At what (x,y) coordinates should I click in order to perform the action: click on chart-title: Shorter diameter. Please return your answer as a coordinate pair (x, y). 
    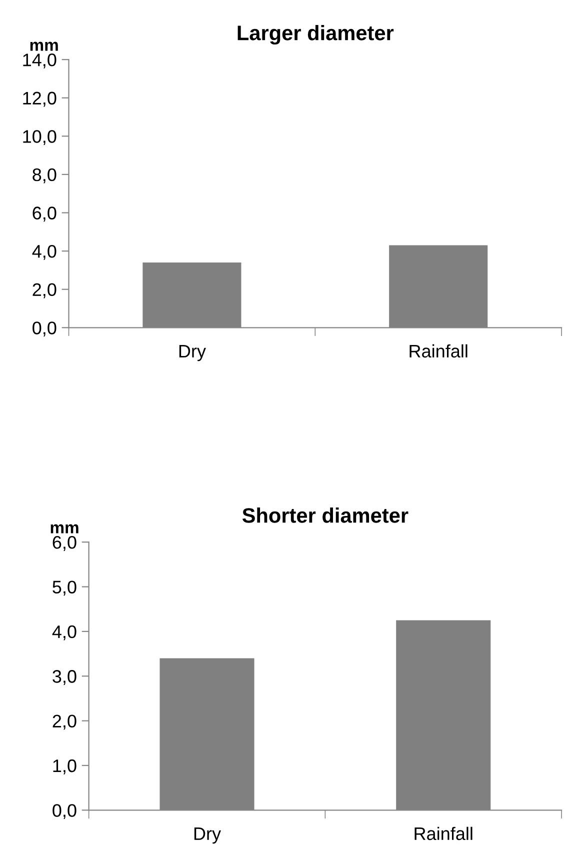
    Looking at the image, I should click on (325, 515).